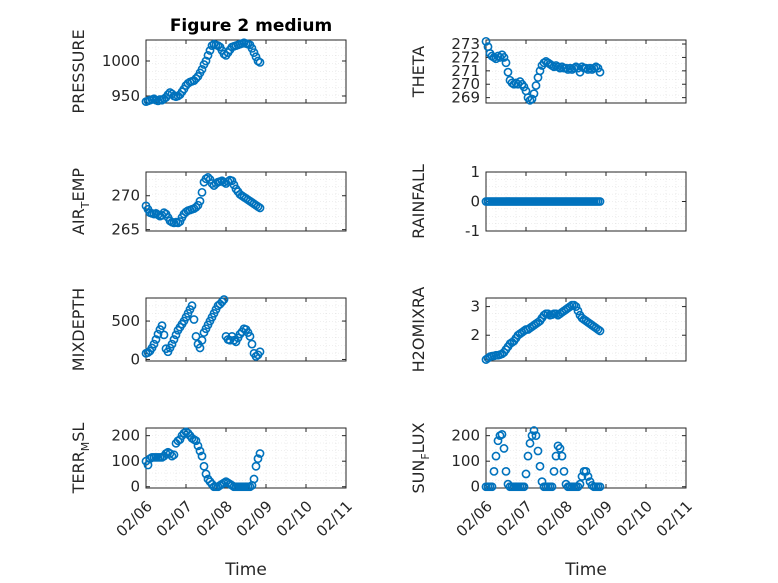  What do you see at coordinates (465, 461) in the screenshot?
I see `y-tick-label: 100` at bounding box center [465, 461].